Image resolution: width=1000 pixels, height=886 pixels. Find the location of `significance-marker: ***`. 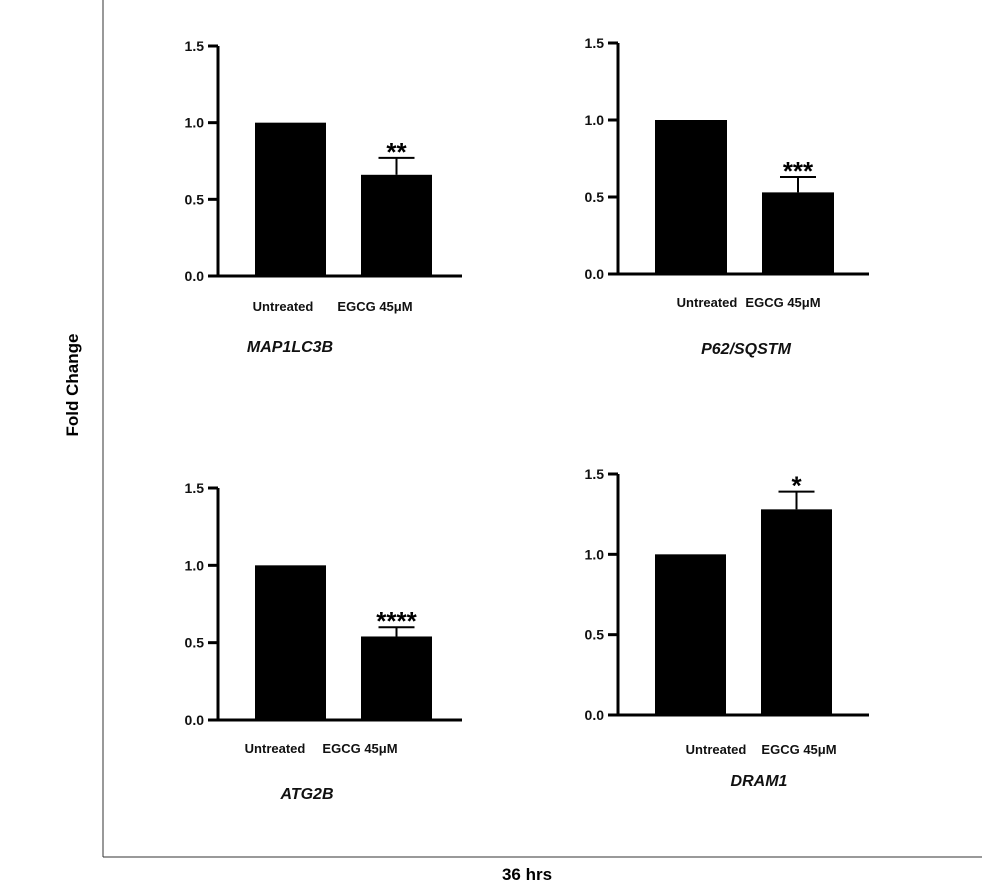

significance-marker: *** is located at coordinates (798, 171).